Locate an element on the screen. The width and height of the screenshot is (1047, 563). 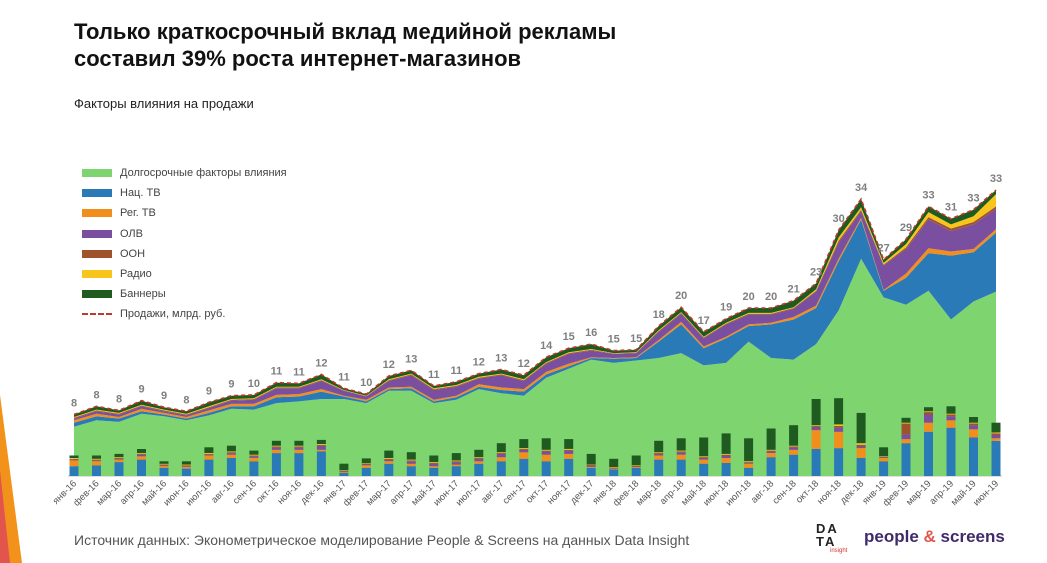
legend-swatch-long is located at coordinates (97, 173).